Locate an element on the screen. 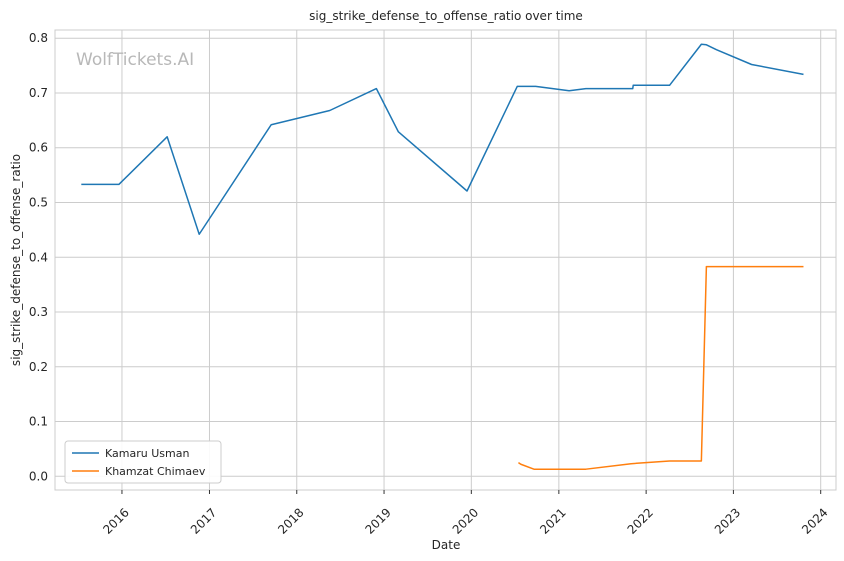 This screenshot has width=844, height=561. y-tick-label: 0.5 is located at coordinates (38, 203).